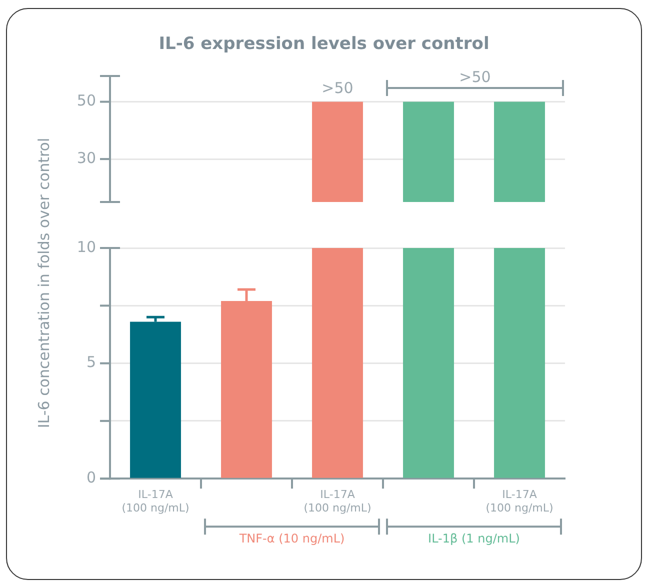  What do you see at coordinates (91, 362) in the screenshot?
I see `y-tick-label: 5` at bounding box center [91, 362].